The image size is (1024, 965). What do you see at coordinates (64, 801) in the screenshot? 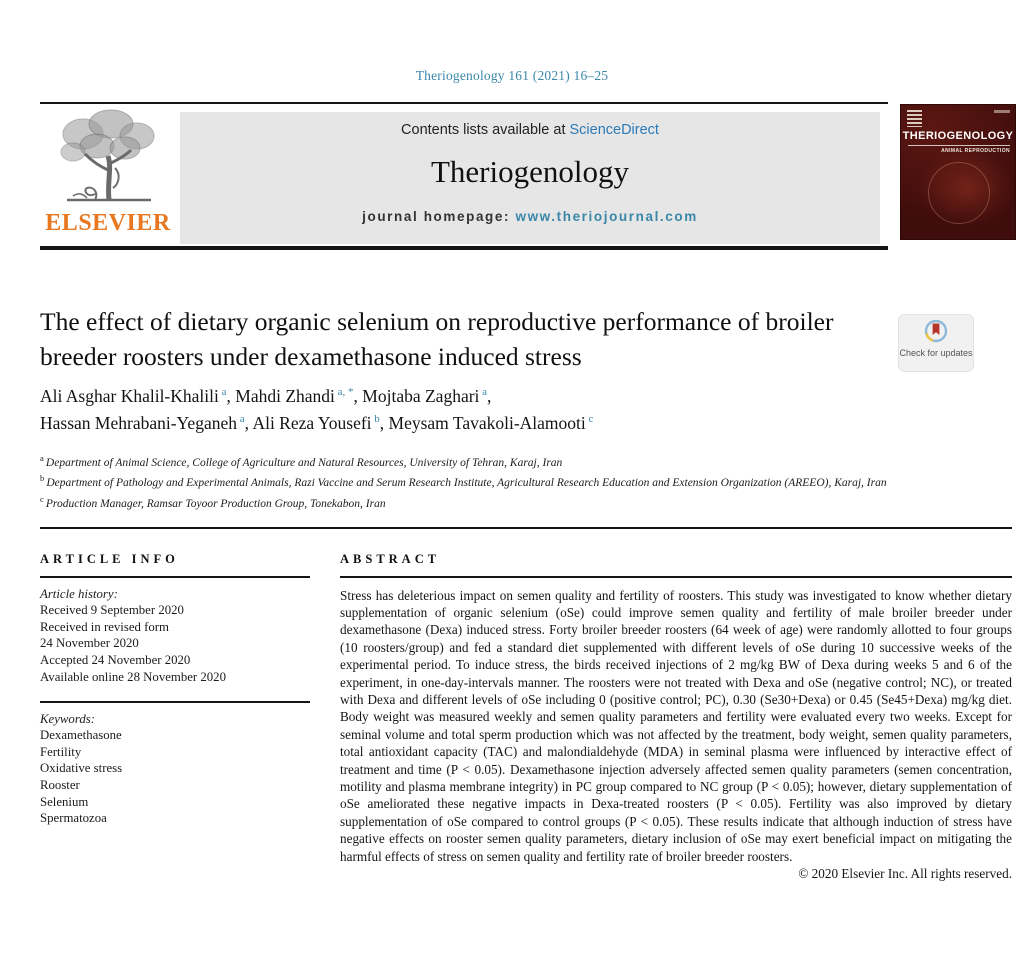
I see `keyword-item: Selenium` at bounding box center [64, 801].